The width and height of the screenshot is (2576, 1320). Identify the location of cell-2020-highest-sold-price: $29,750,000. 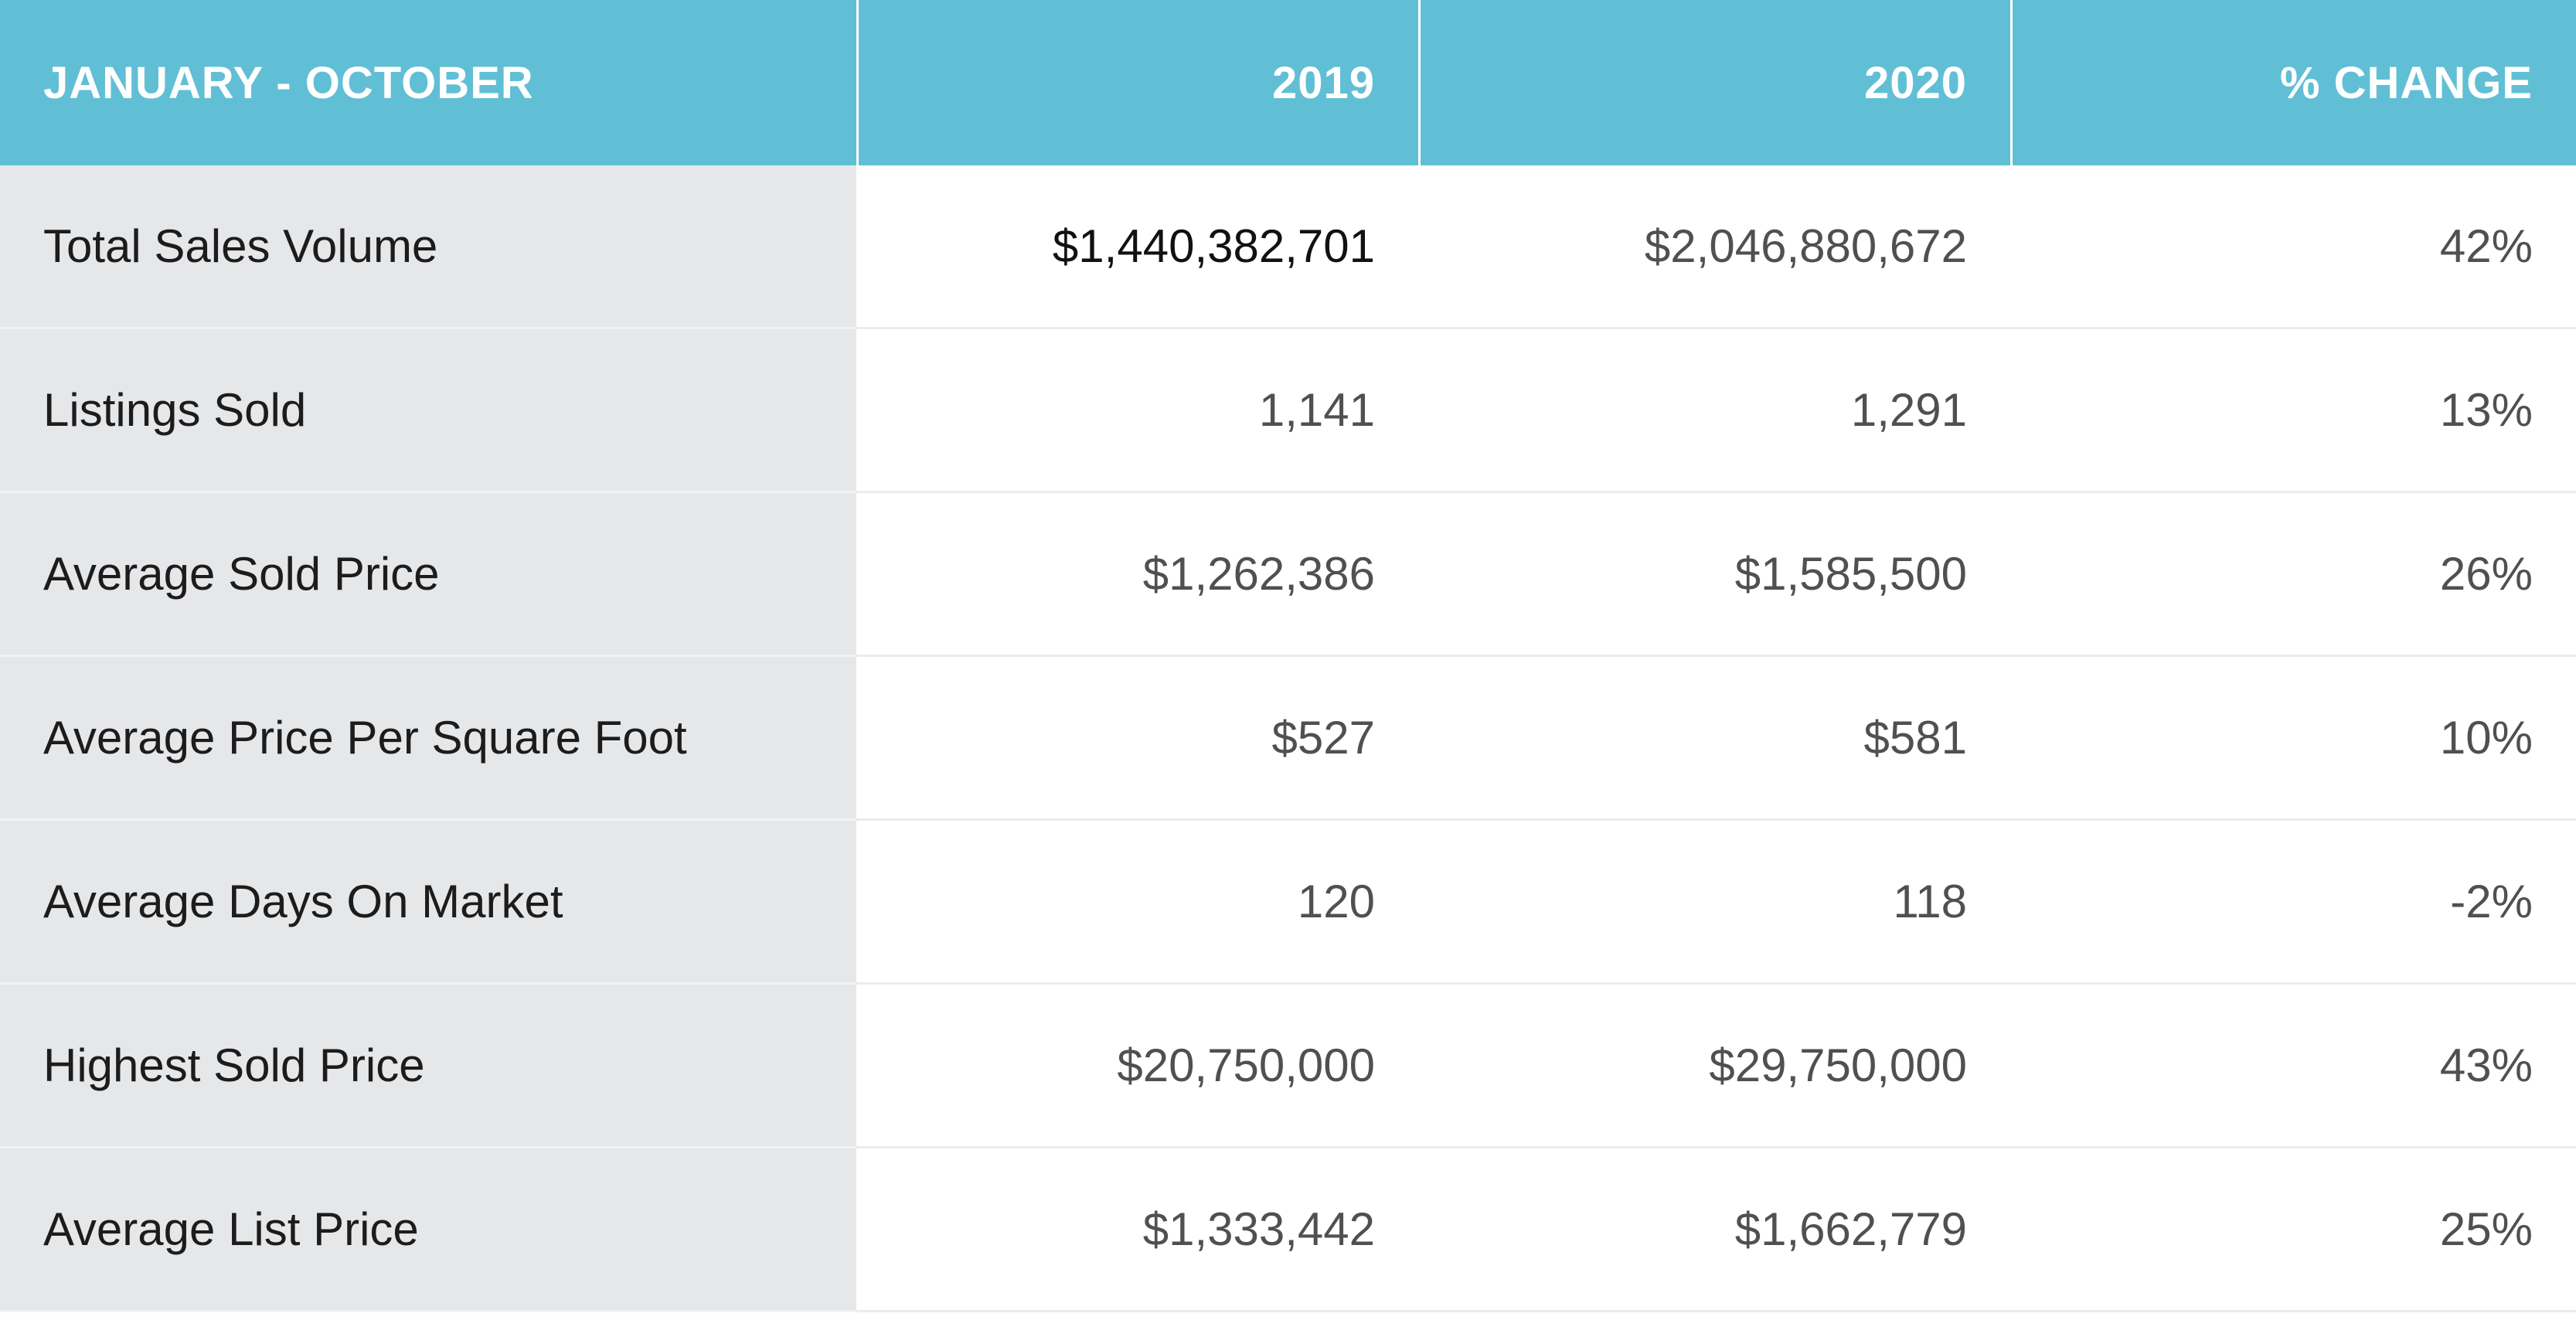
(1714, 1066).